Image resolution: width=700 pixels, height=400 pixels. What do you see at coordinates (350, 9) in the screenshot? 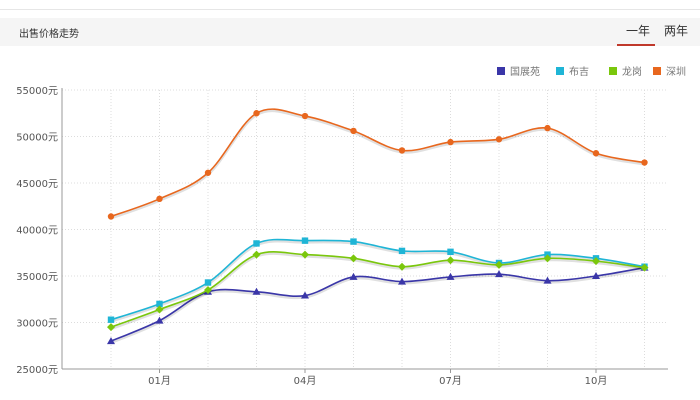
I see `top-border` at bounding box center [350, 9].